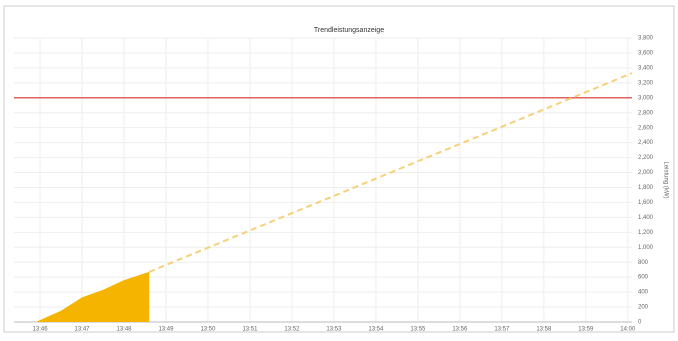 The image size is (678, 341). What do you see at coordinates (376, 330) in the screenshot?
I see `x-tick-label: 13:54` at bounding box center [376, 330].